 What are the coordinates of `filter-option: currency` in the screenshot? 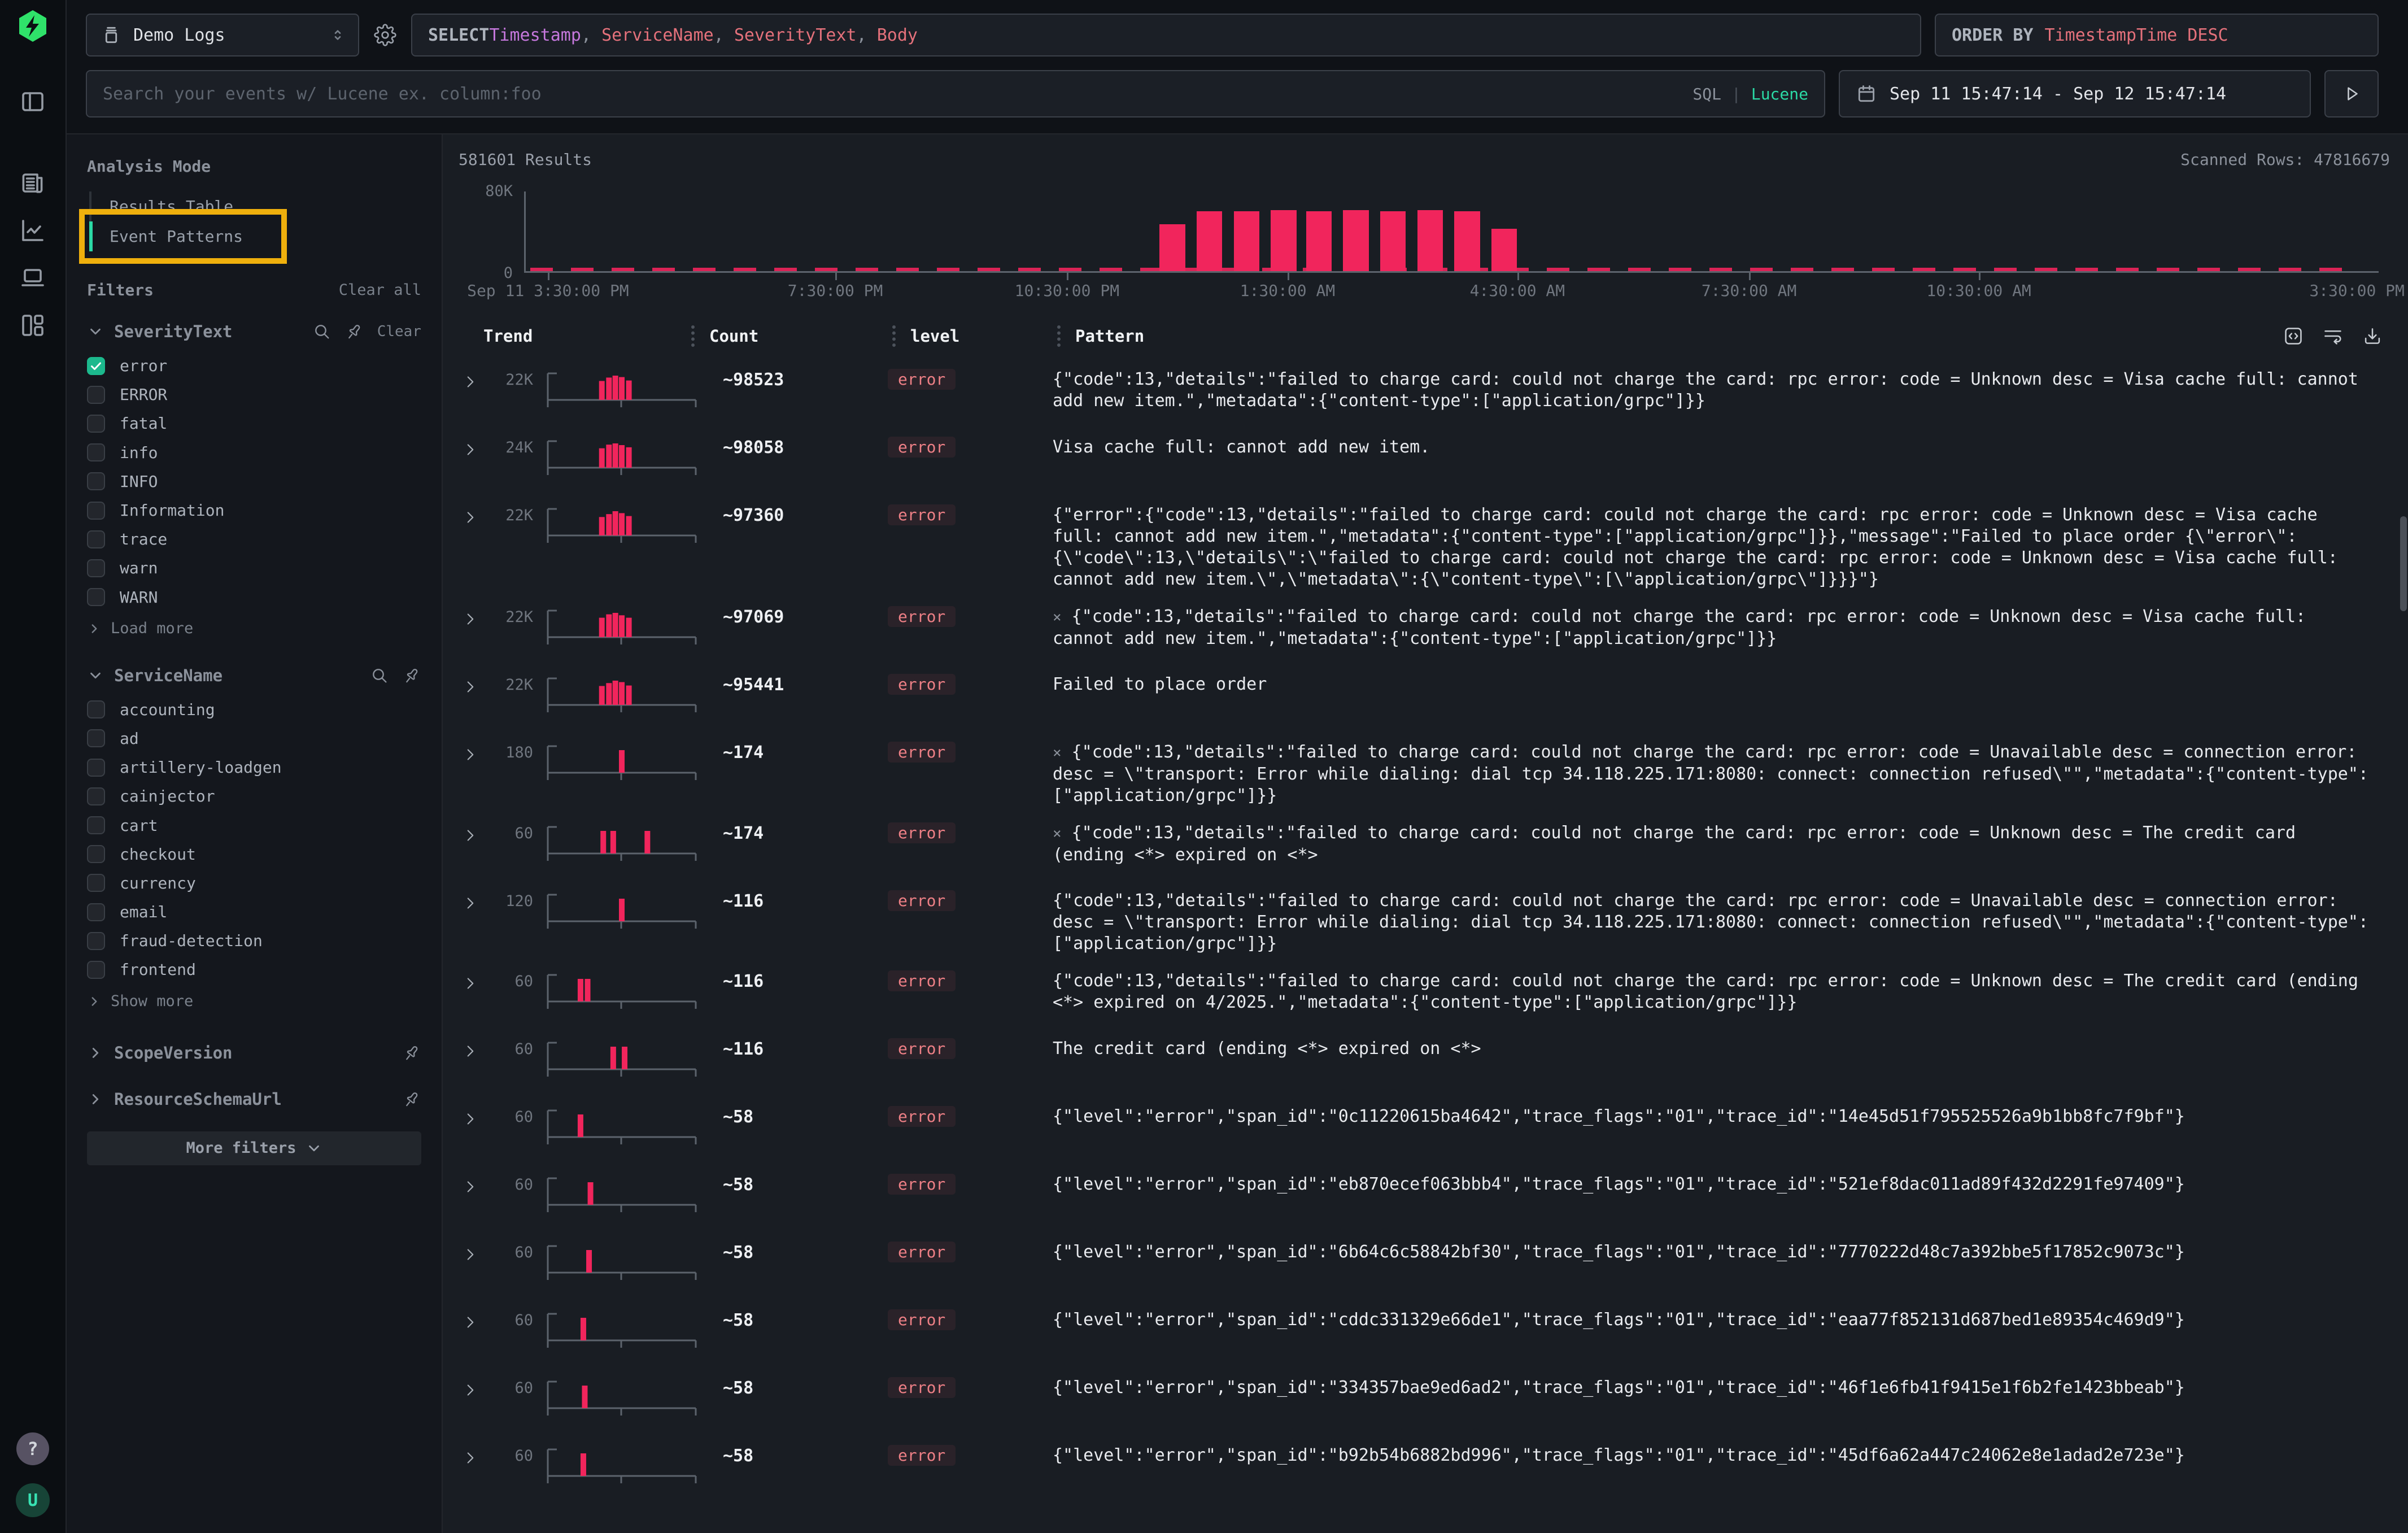 It's located at (254, 884).